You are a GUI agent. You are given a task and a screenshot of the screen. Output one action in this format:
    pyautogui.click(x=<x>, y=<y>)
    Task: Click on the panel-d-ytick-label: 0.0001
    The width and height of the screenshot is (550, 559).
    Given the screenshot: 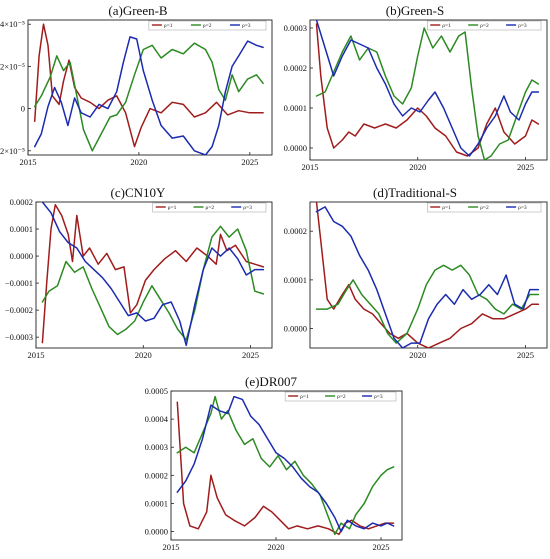 What is the action you would take?
    pyautogui.click(x=295, y=280)
    